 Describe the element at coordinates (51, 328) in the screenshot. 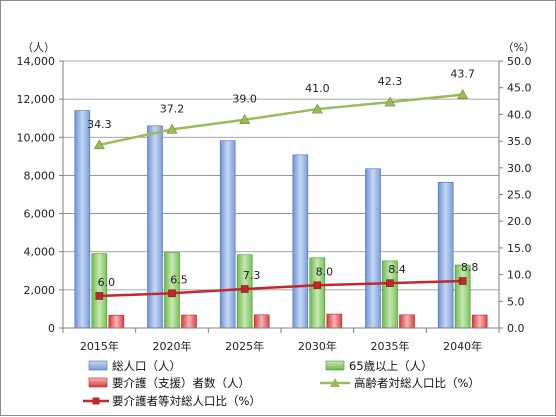

I see `left-tick-label: 0` at that location.